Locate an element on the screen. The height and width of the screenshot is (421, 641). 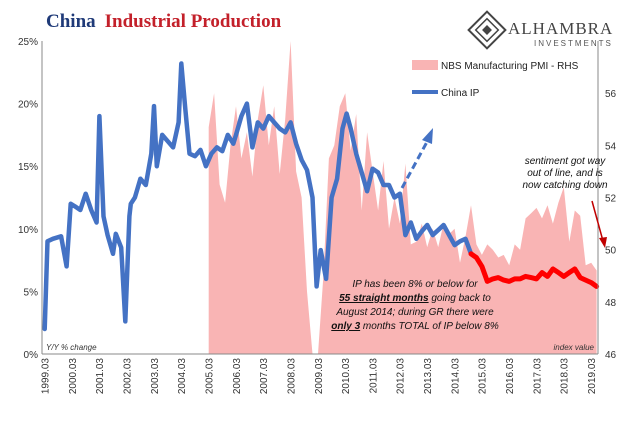
logo-emblem-icon is located at coordinates (487, 30).